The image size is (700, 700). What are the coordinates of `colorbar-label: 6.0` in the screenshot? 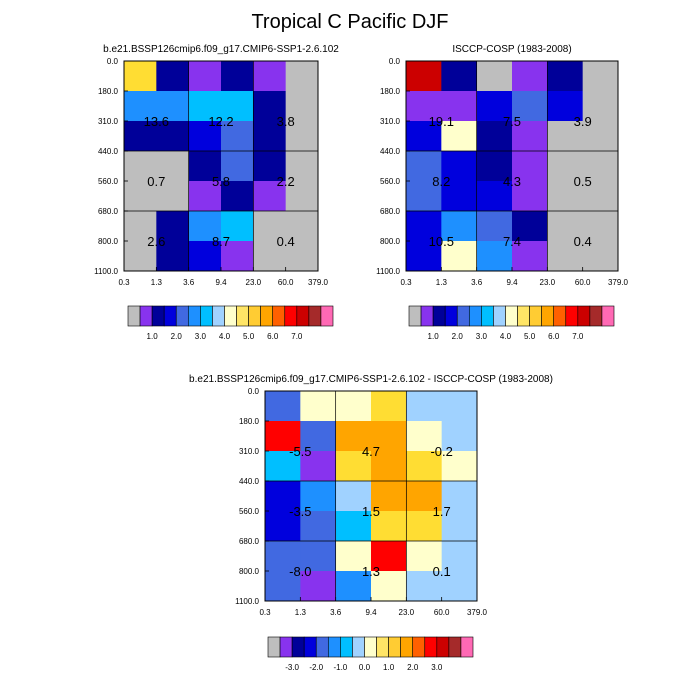 It's located at (273, 336).